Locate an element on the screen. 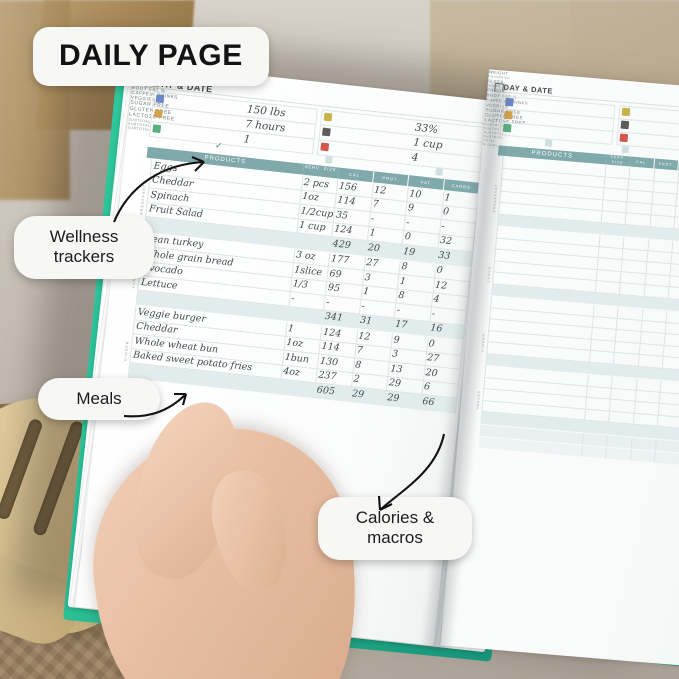 This screenshot has width=679, height=679. cell-serv: 1/2cup is located at coordinates (317, 212).